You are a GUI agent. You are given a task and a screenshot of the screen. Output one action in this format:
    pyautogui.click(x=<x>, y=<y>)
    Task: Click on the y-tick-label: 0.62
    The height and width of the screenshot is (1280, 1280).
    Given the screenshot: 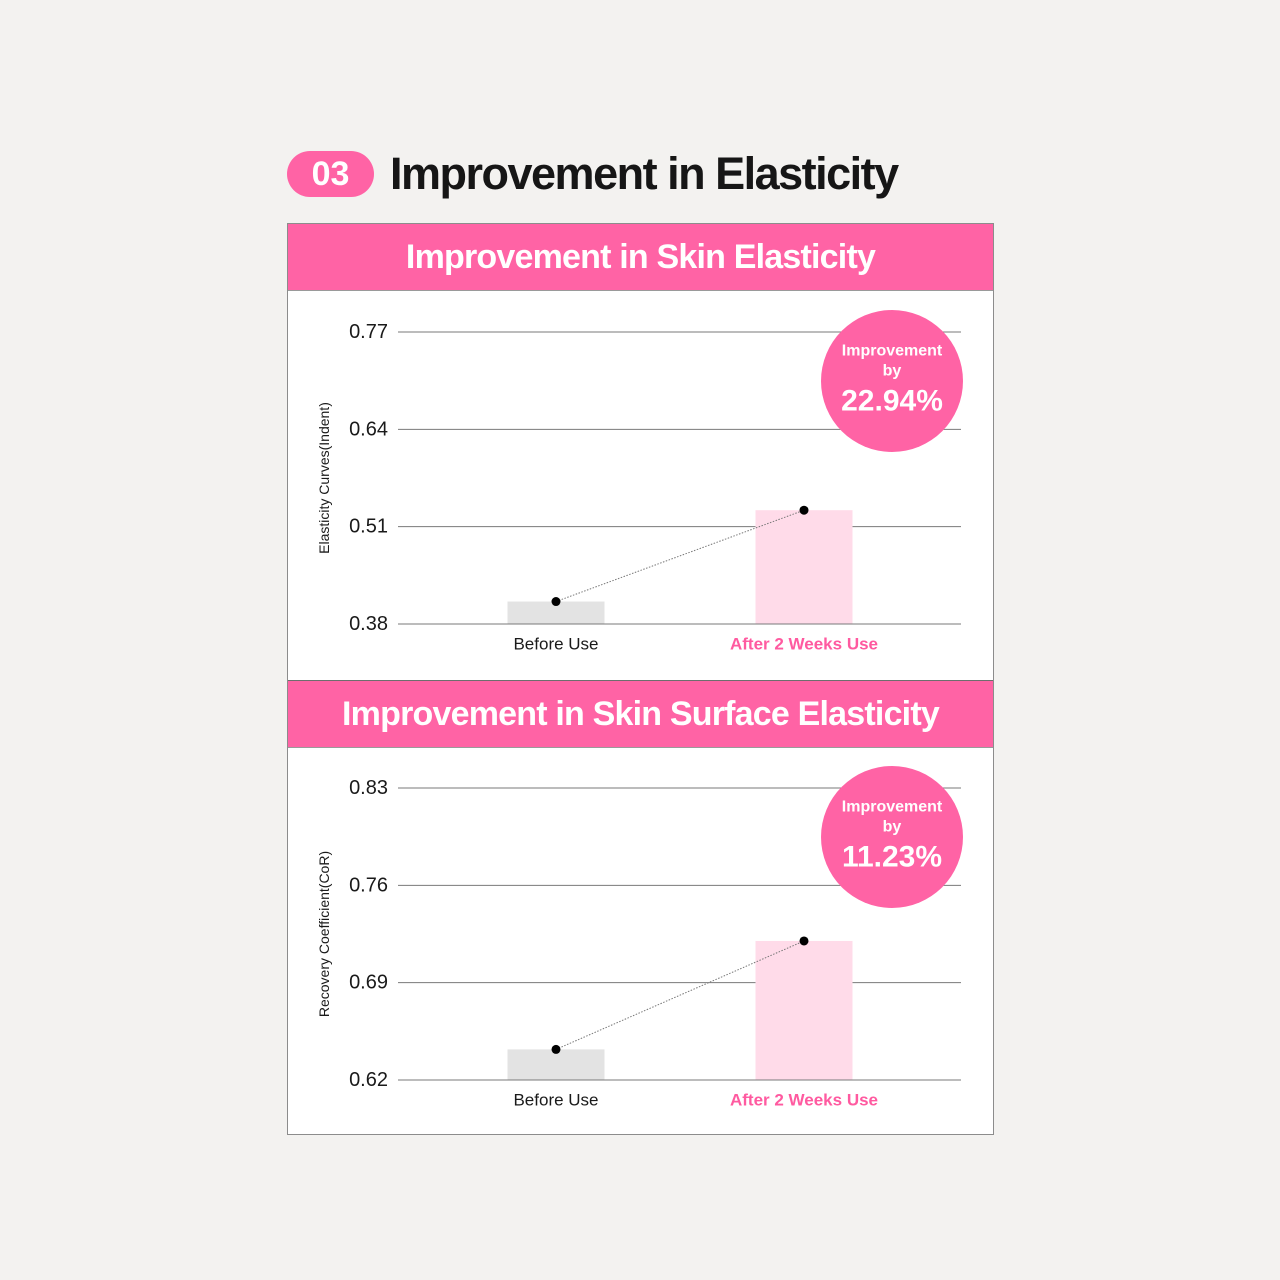 What is the action you would take?
    pyautogui.click(x=368, y=1080)
    